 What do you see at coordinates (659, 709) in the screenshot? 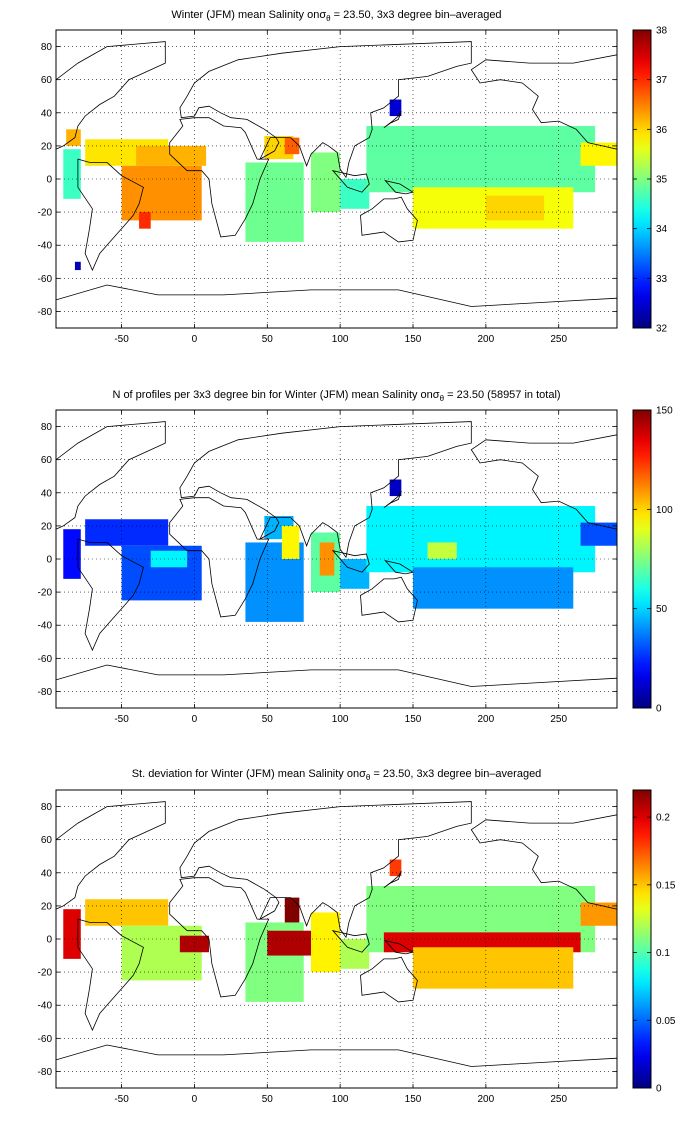
I see `colorbar-tick-label: 0` at bounding box center [659, 709].